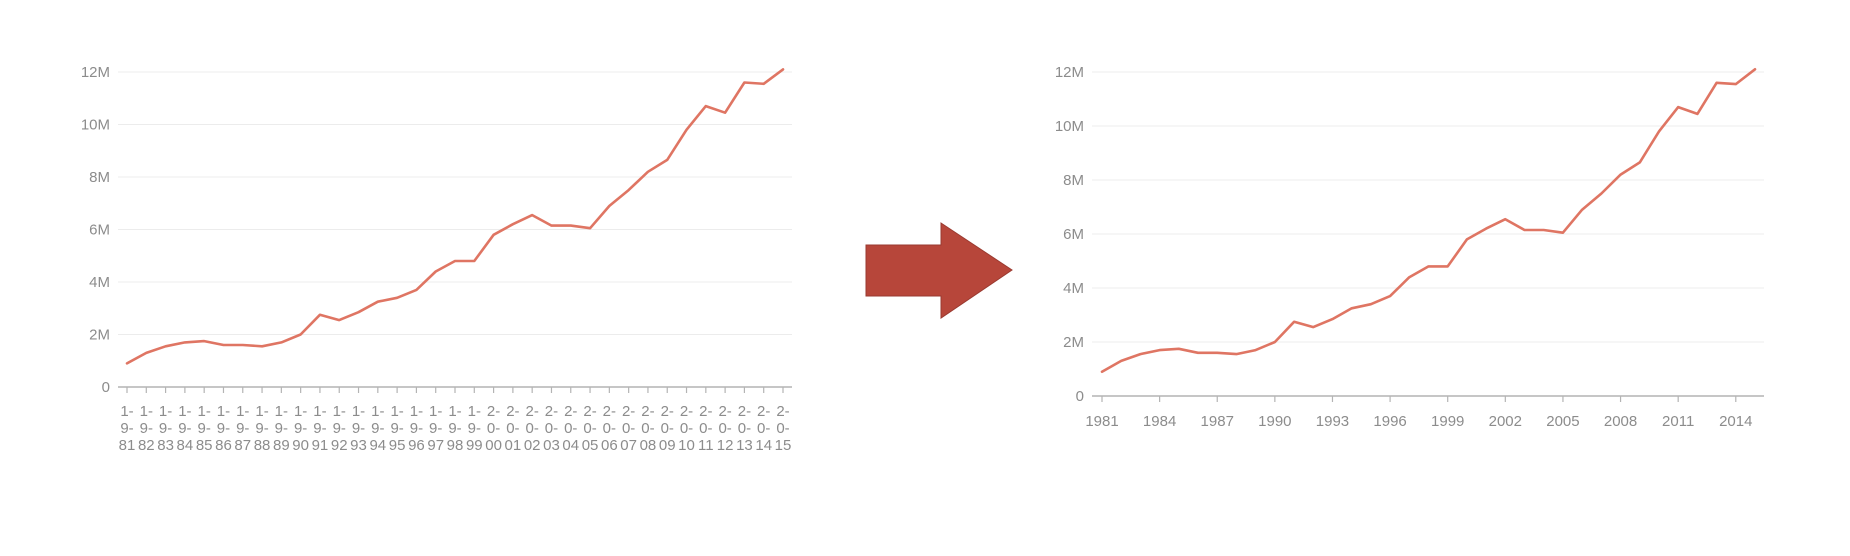  I want to click on x-tick-label: 99, so click(474, 445).